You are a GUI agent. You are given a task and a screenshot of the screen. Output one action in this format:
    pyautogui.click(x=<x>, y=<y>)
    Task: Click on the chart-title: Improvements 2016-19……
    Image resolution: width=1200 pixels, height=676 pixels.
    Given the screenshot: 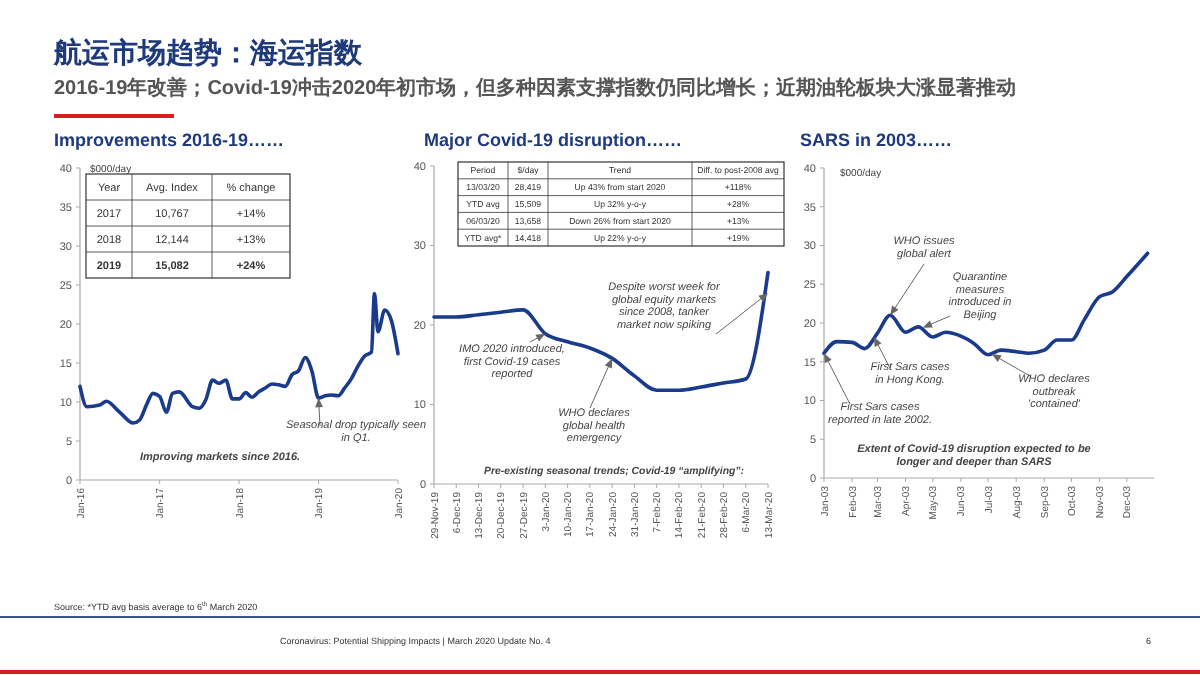 What is the action you would take?
    pyautogui.click(x=169, y=140)
    